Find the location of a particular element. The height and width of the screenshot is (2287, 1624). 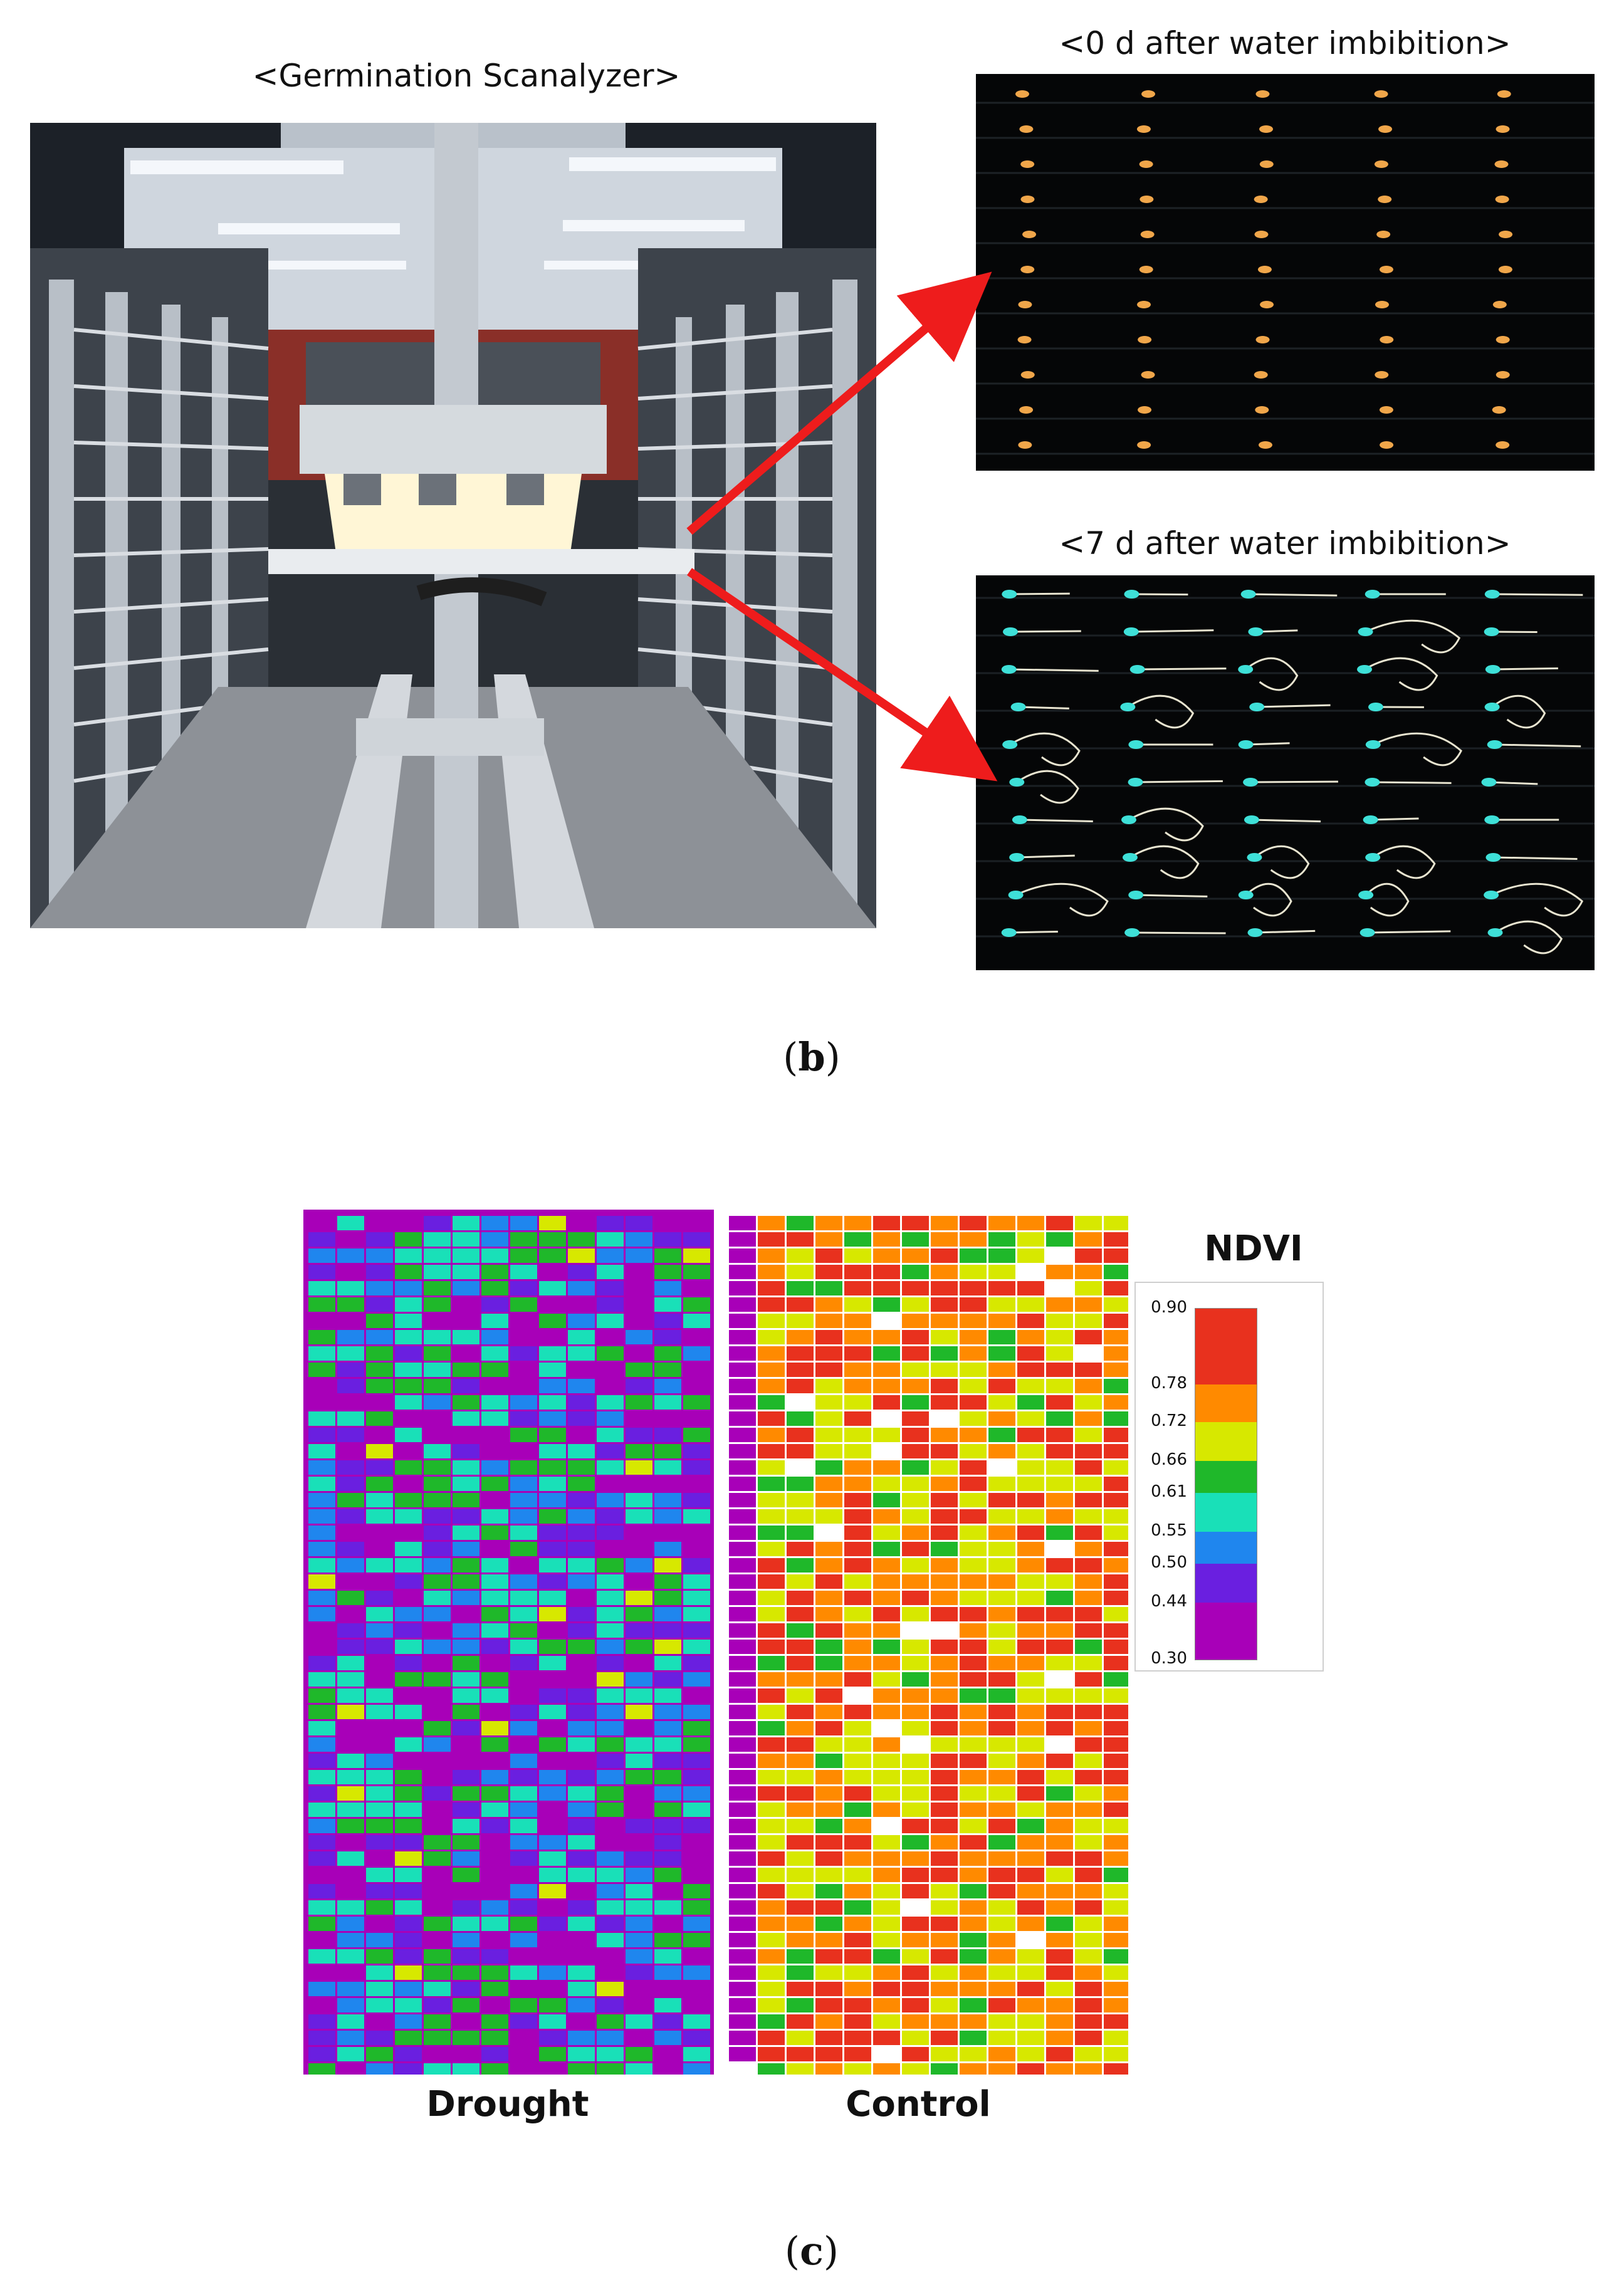

panel-label-b-open: ( is located at coordinates (791, 1057).